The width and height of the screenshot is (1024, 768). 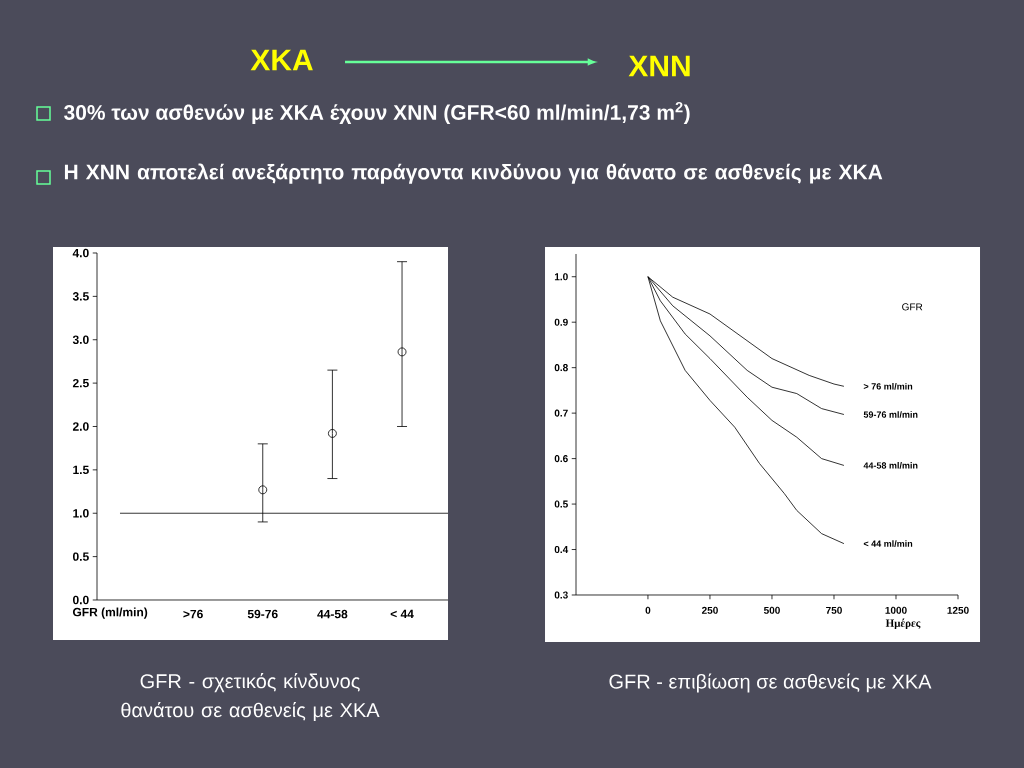 What do you see at coordinates (561, 322) in the screenshot?
I see `y-tick-label: 0.9` at bounding box center [561, 322].